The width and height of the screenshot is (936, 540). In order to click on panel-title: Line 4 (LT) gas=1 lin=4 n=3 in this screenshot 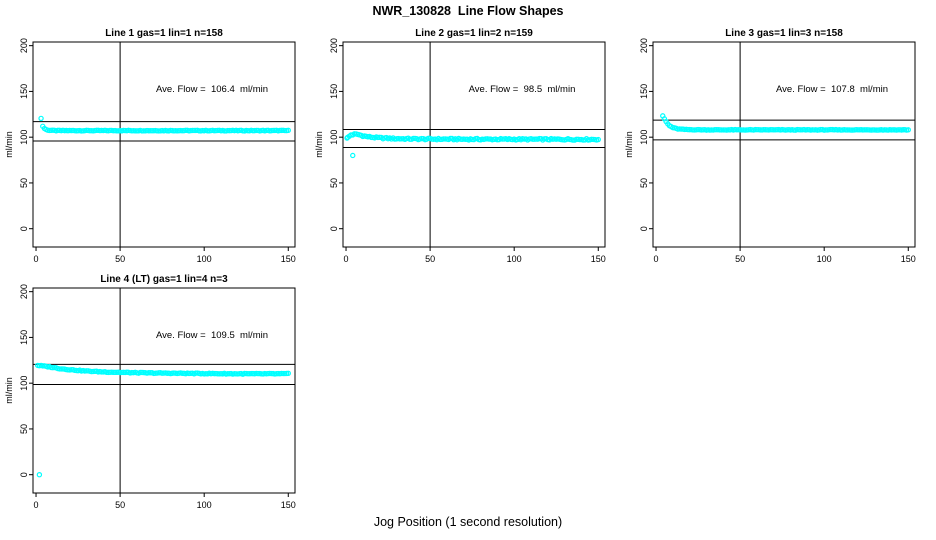, I will do `click(164, 279)`.